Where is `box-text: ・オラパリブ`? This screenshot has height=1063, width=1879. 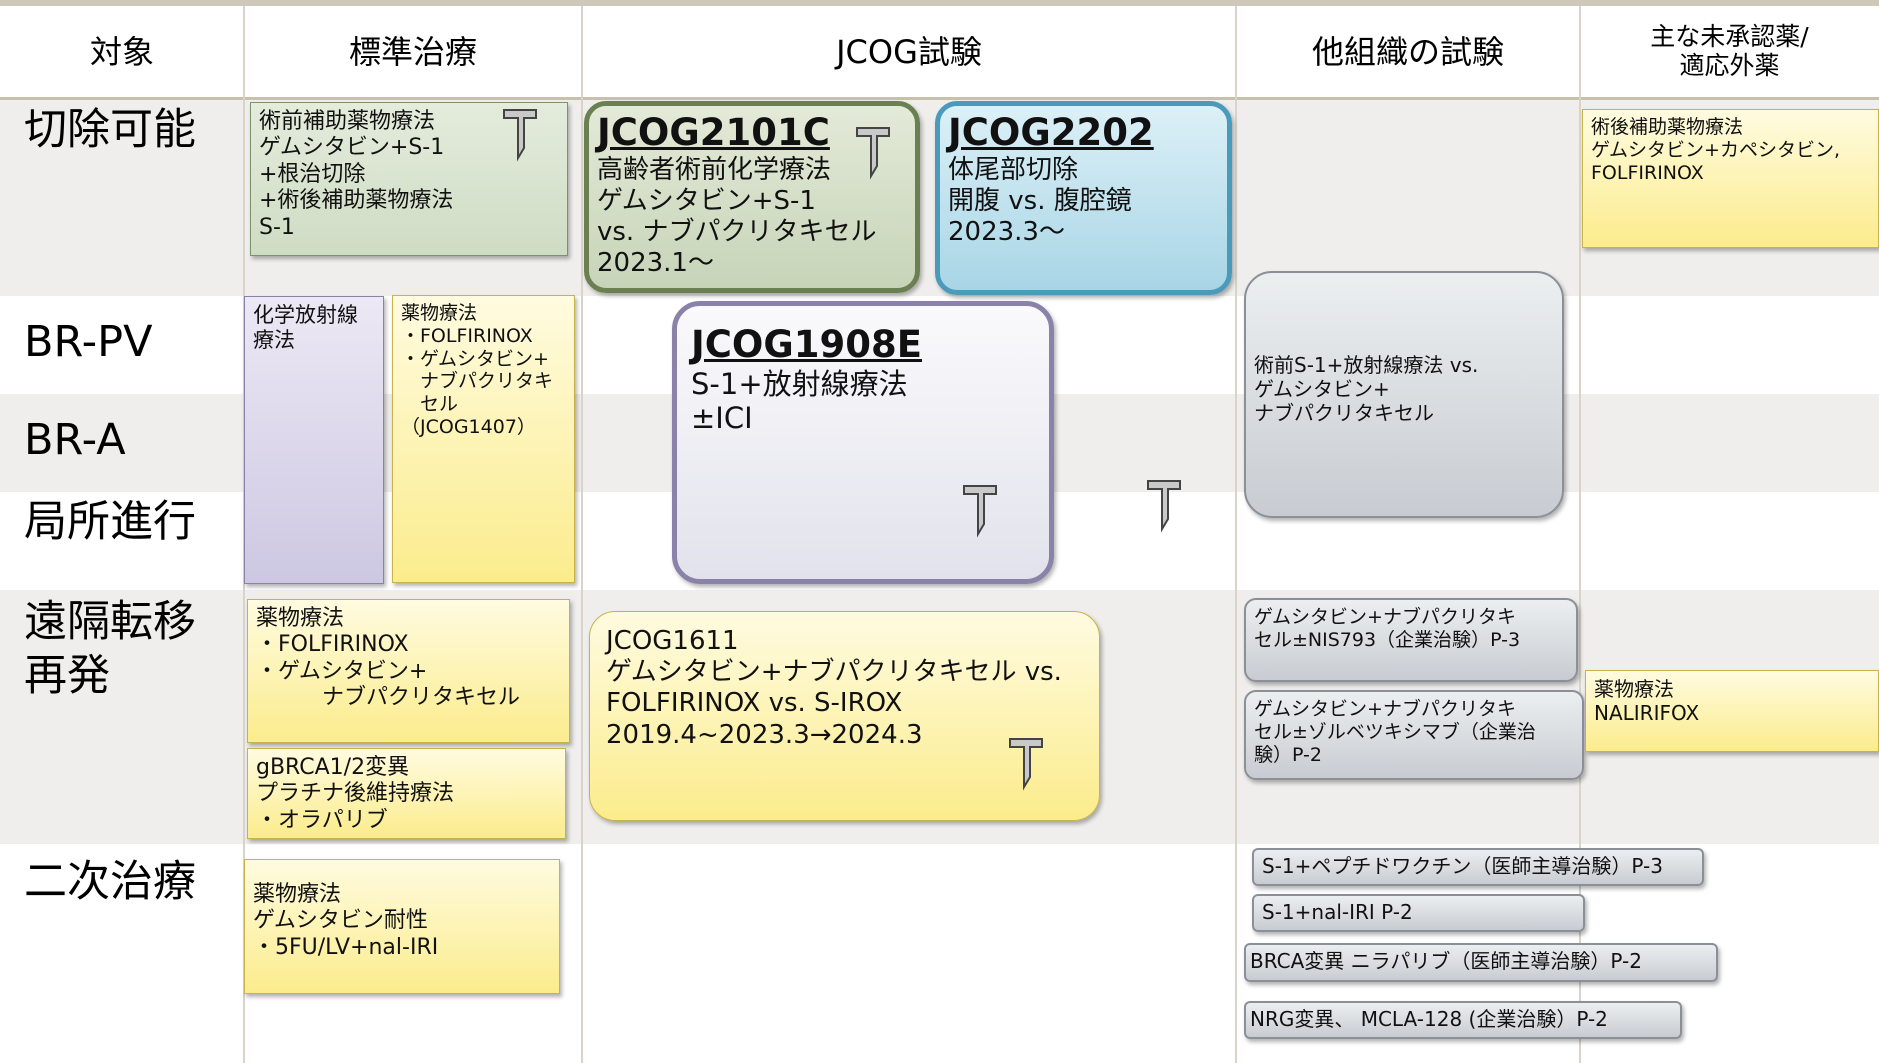 box-text: ・オラパリブ is located at coordinates (322, 820).